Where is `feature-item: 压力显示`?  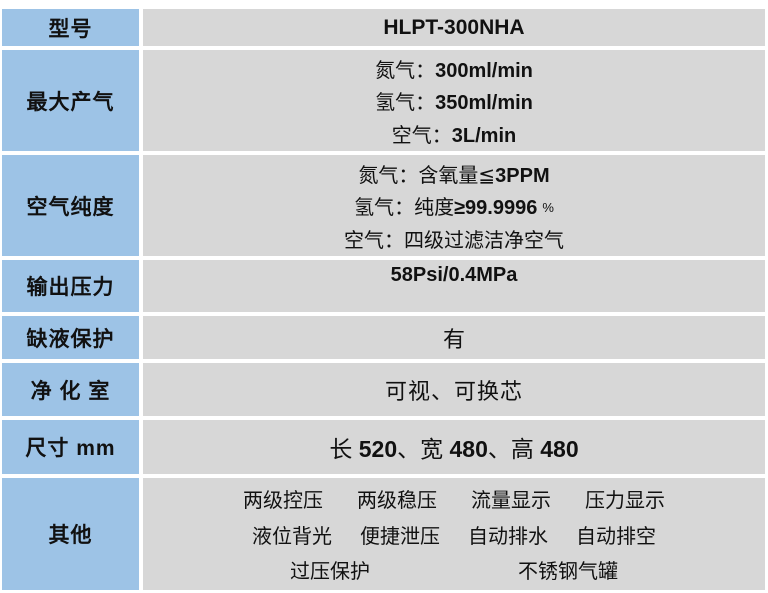
feature-item: 压力显示 is located at coordinates (625, 501).